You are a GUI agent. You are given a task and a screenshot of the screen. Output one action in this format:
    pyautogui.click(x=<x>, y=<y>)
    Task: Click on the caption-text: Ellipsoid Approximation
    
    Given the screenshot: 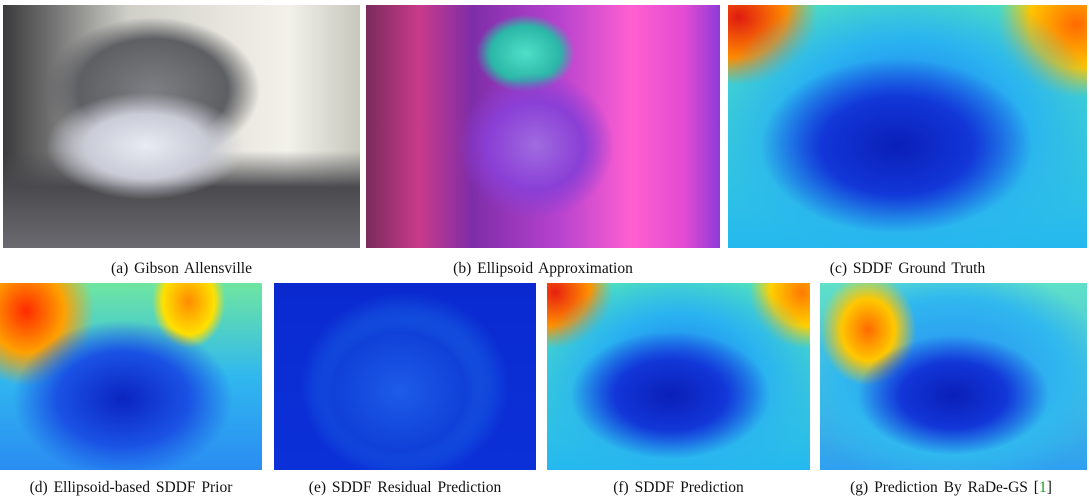 What is the action you would take?
    pyautogui.click(x=555, y=268)
    